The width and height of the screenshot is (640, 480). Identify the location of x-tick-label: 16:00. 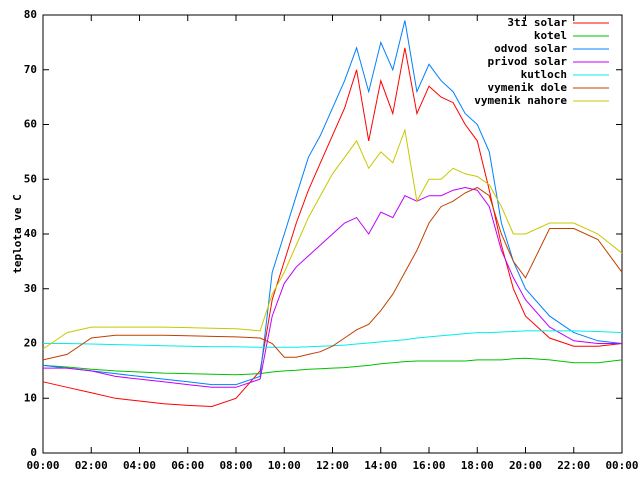
(428, 465).